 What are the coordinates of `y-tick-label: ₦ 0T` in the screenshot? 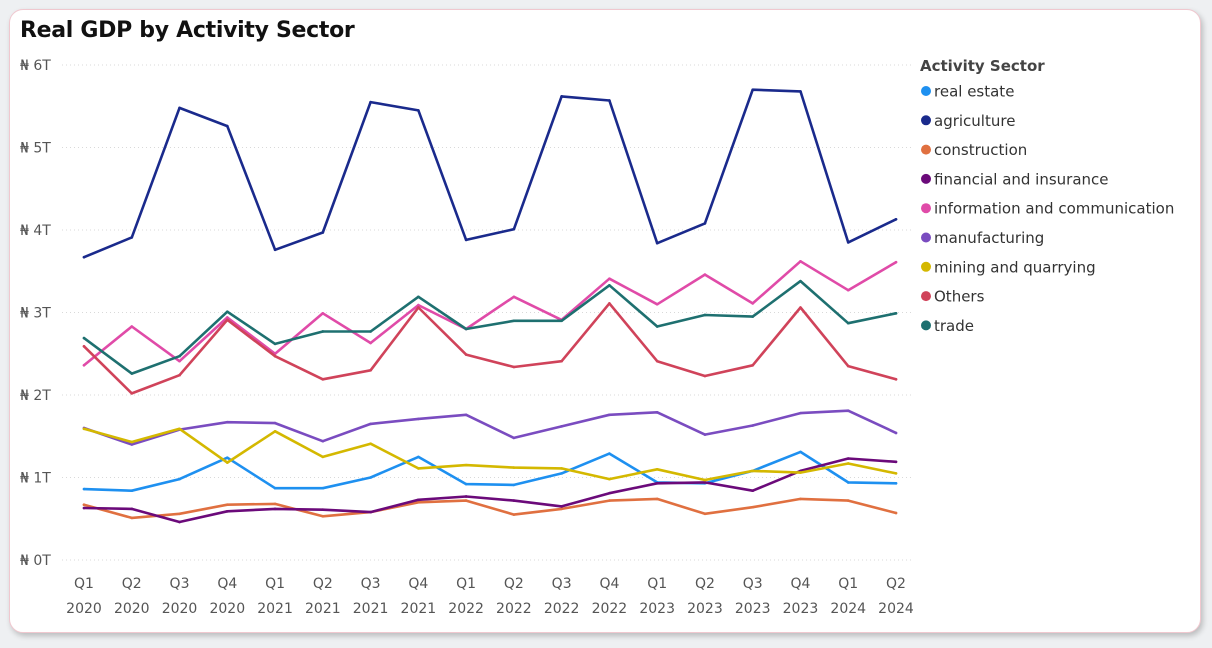 It's located at (35, 561).